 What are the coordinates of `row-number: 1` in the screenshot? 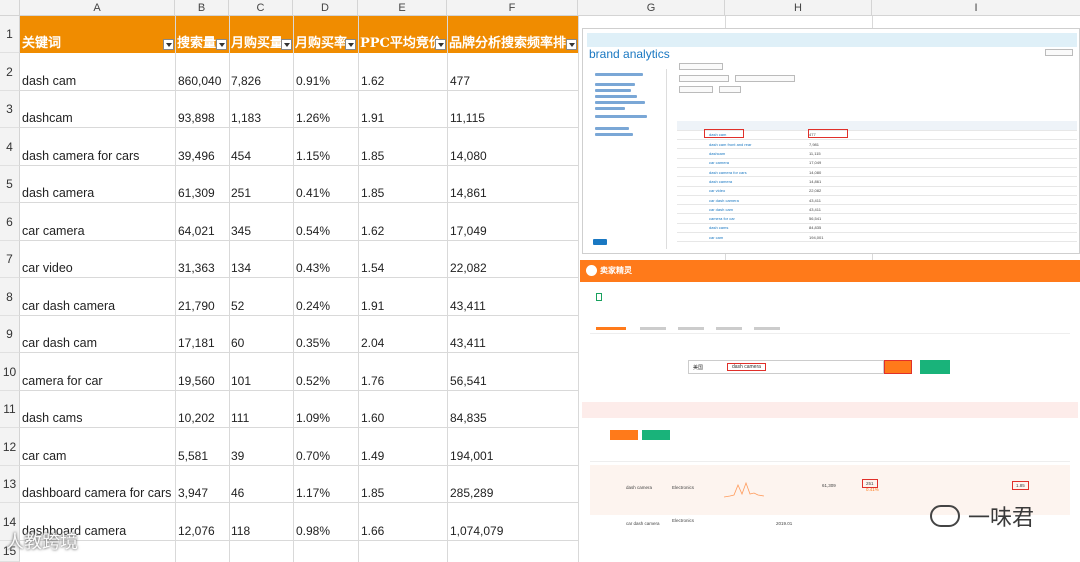 It's located at (10, 34).